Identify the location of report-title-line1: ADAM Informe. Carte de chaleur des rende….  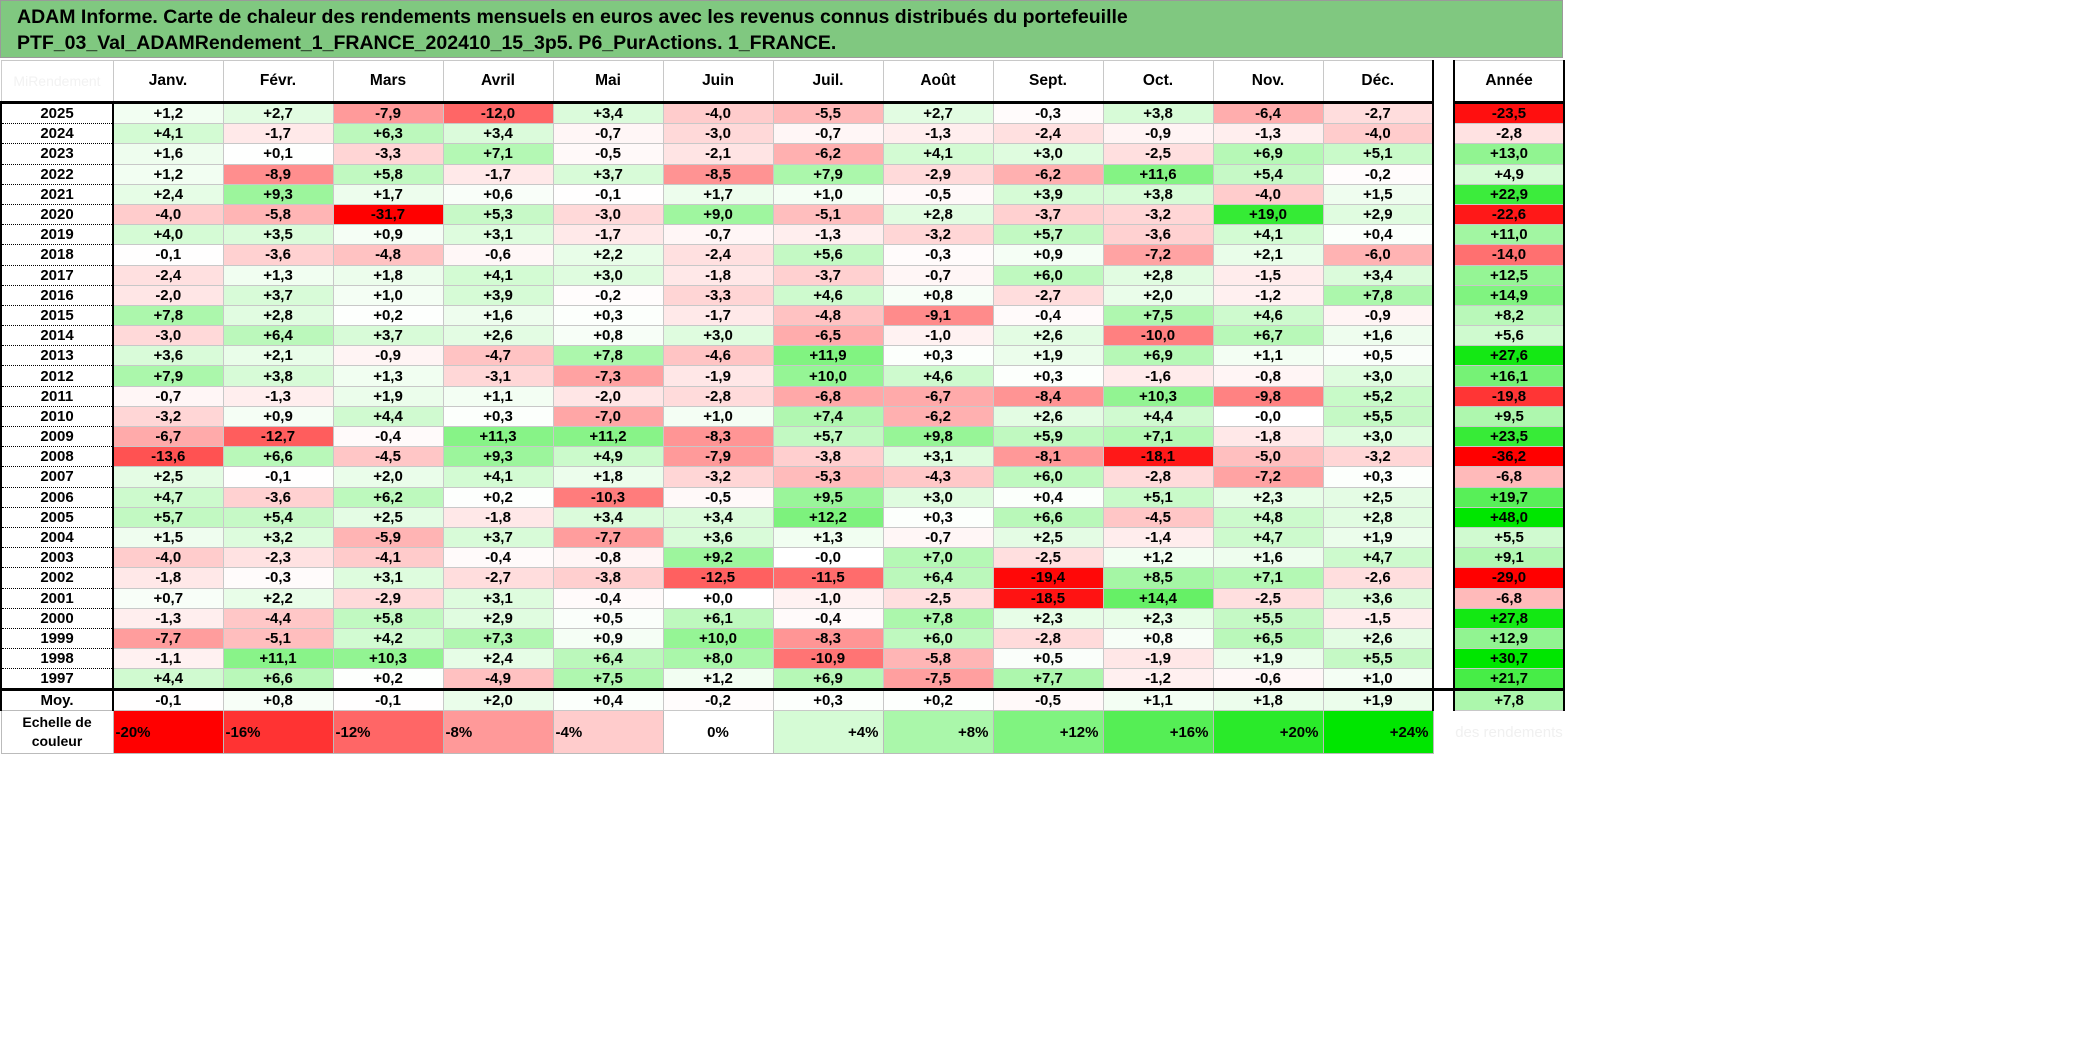
(572, 17).